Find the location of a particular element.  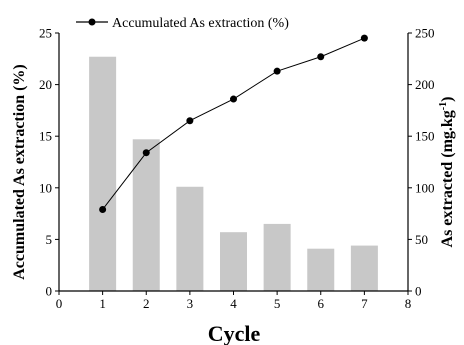

y-left-tick-label-20: 20 is located at coordinates (45, 84).